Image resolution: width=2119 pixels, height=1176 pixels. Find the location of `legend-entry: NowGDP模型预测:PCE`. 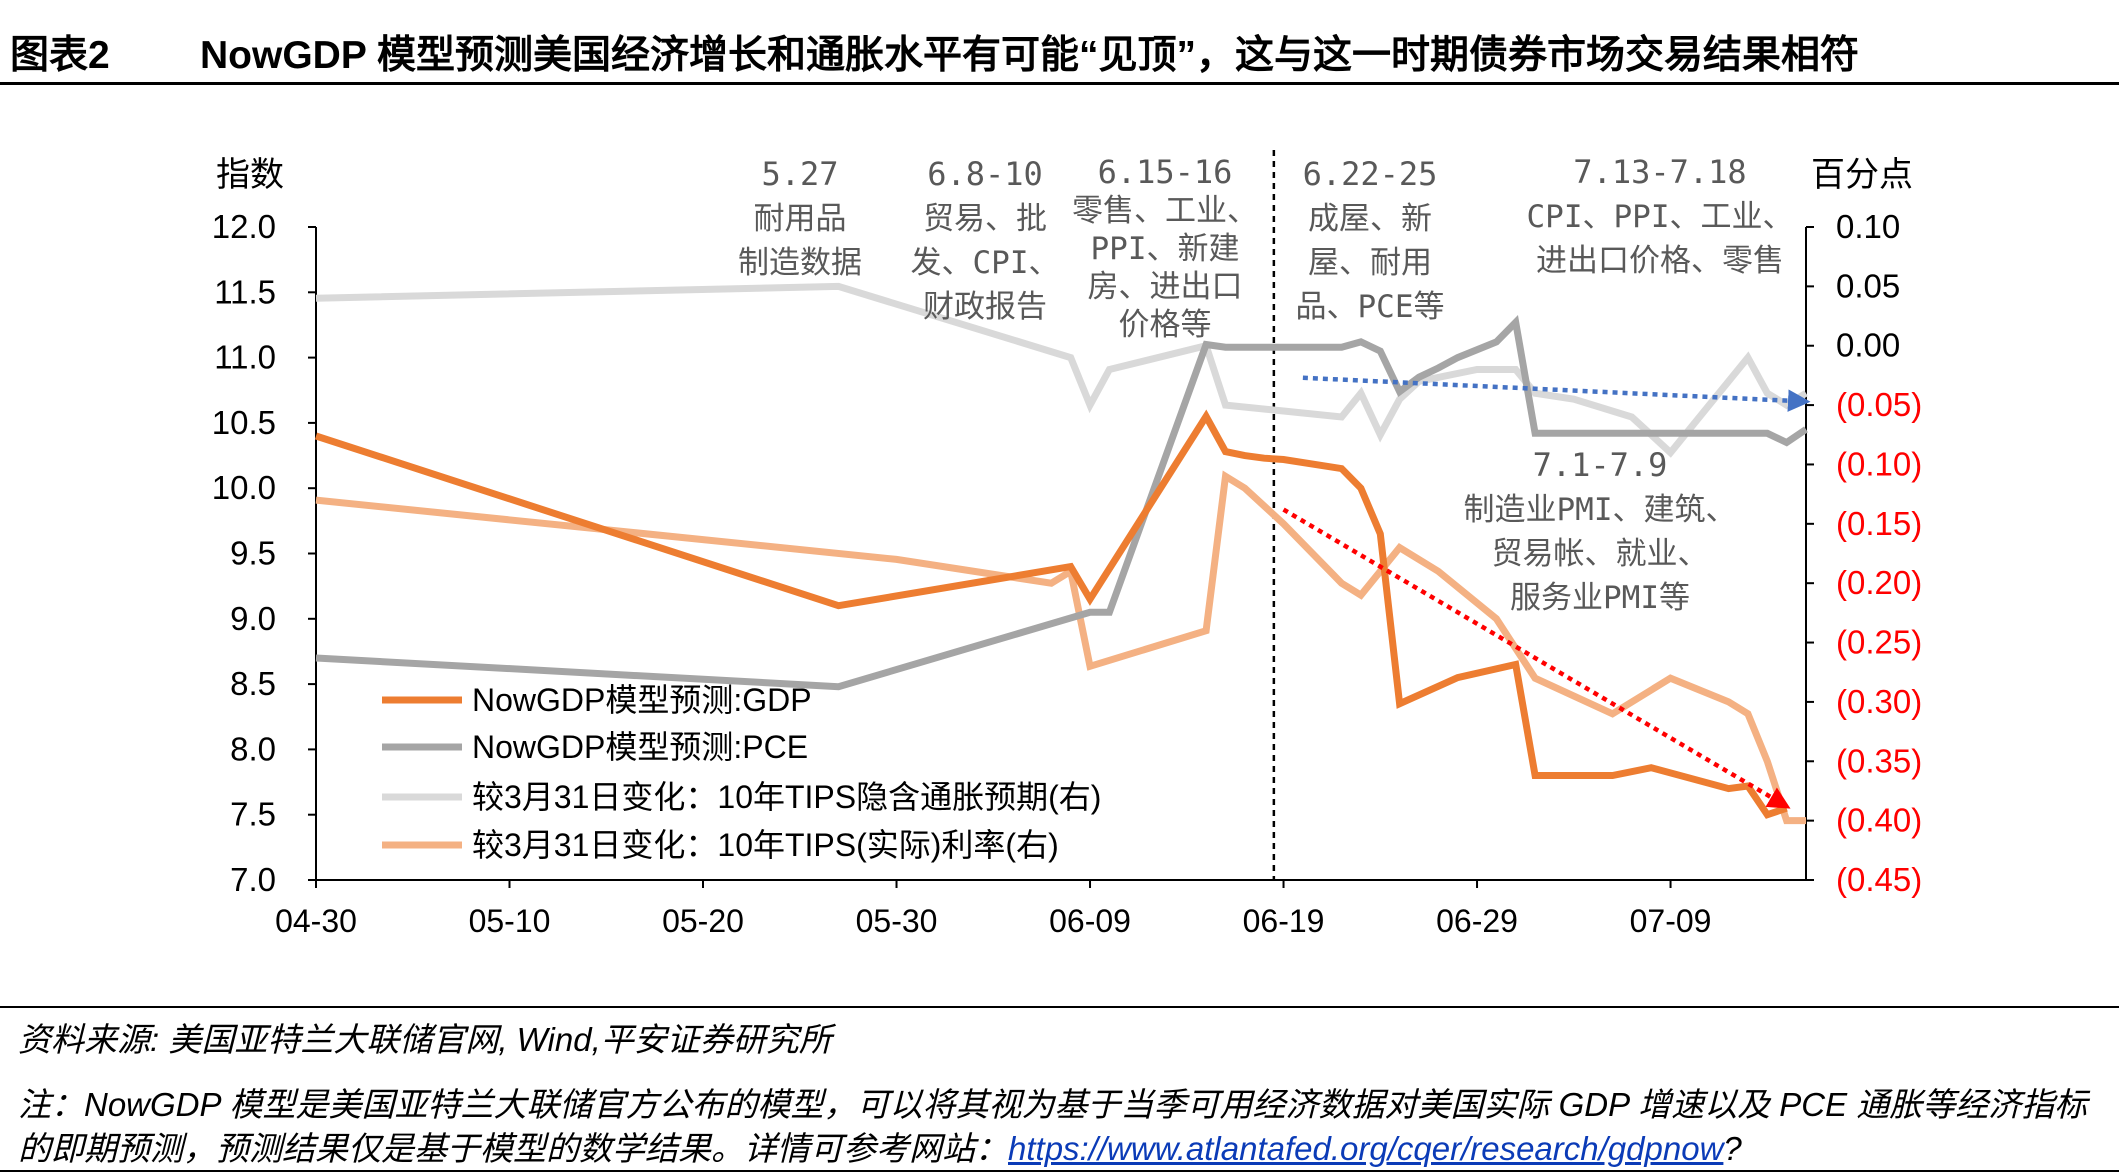

legend-entry: NowGDP模型预测:PCE is located at coordinates (640, 747).